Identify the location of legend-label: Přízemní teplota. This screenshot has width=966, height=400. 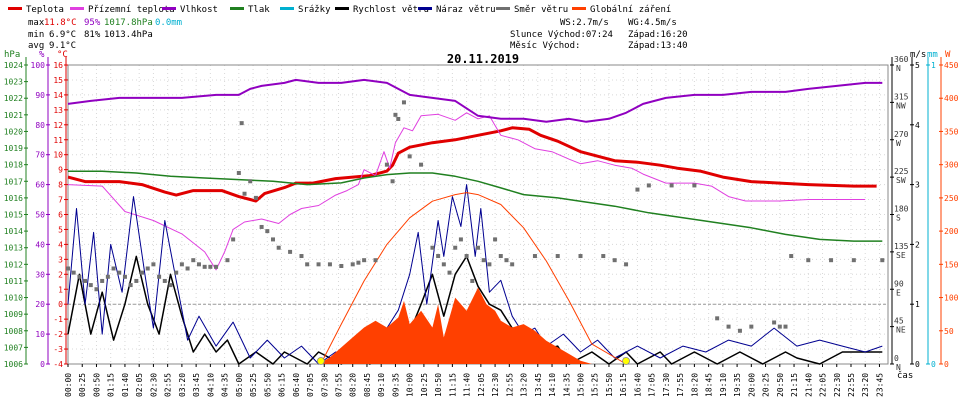
(131, 10).